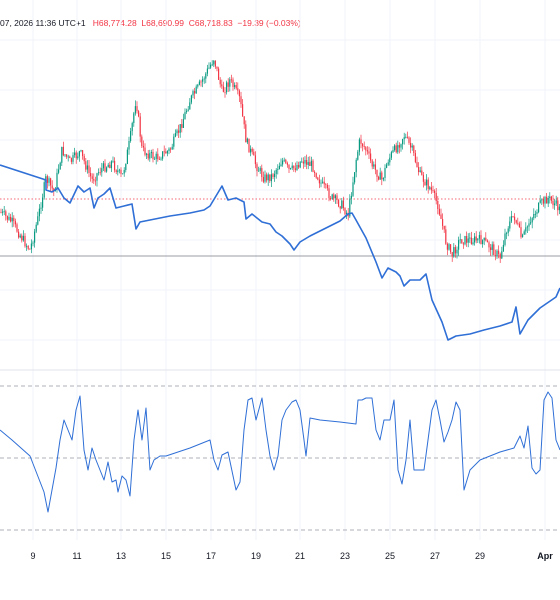  I want to click on legend-change: −19.39 (−0.03%), so click(269, 23).